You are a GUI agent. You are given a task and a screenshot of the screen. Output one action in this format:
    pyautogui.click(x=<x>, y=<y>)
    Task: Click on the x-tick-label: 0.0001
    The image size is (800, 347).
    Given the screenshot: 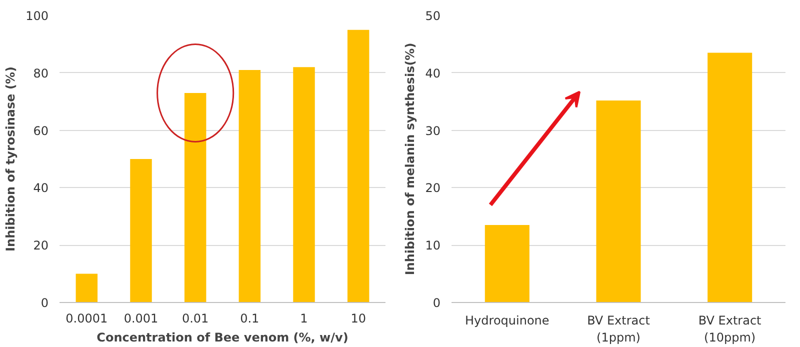 What is the action you would take?
    pyautogui.click(x=87, y=319)
    